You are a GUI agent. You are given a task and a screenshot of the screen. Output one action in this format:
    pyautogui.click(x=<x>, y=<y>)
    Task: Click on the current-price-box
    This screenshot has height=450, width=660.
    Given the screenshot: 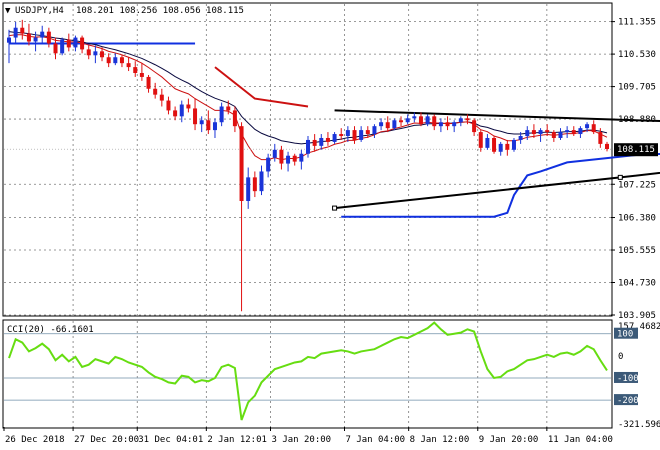 What is the action you would take?
    pyautogui.click(x=636, y=150)
    